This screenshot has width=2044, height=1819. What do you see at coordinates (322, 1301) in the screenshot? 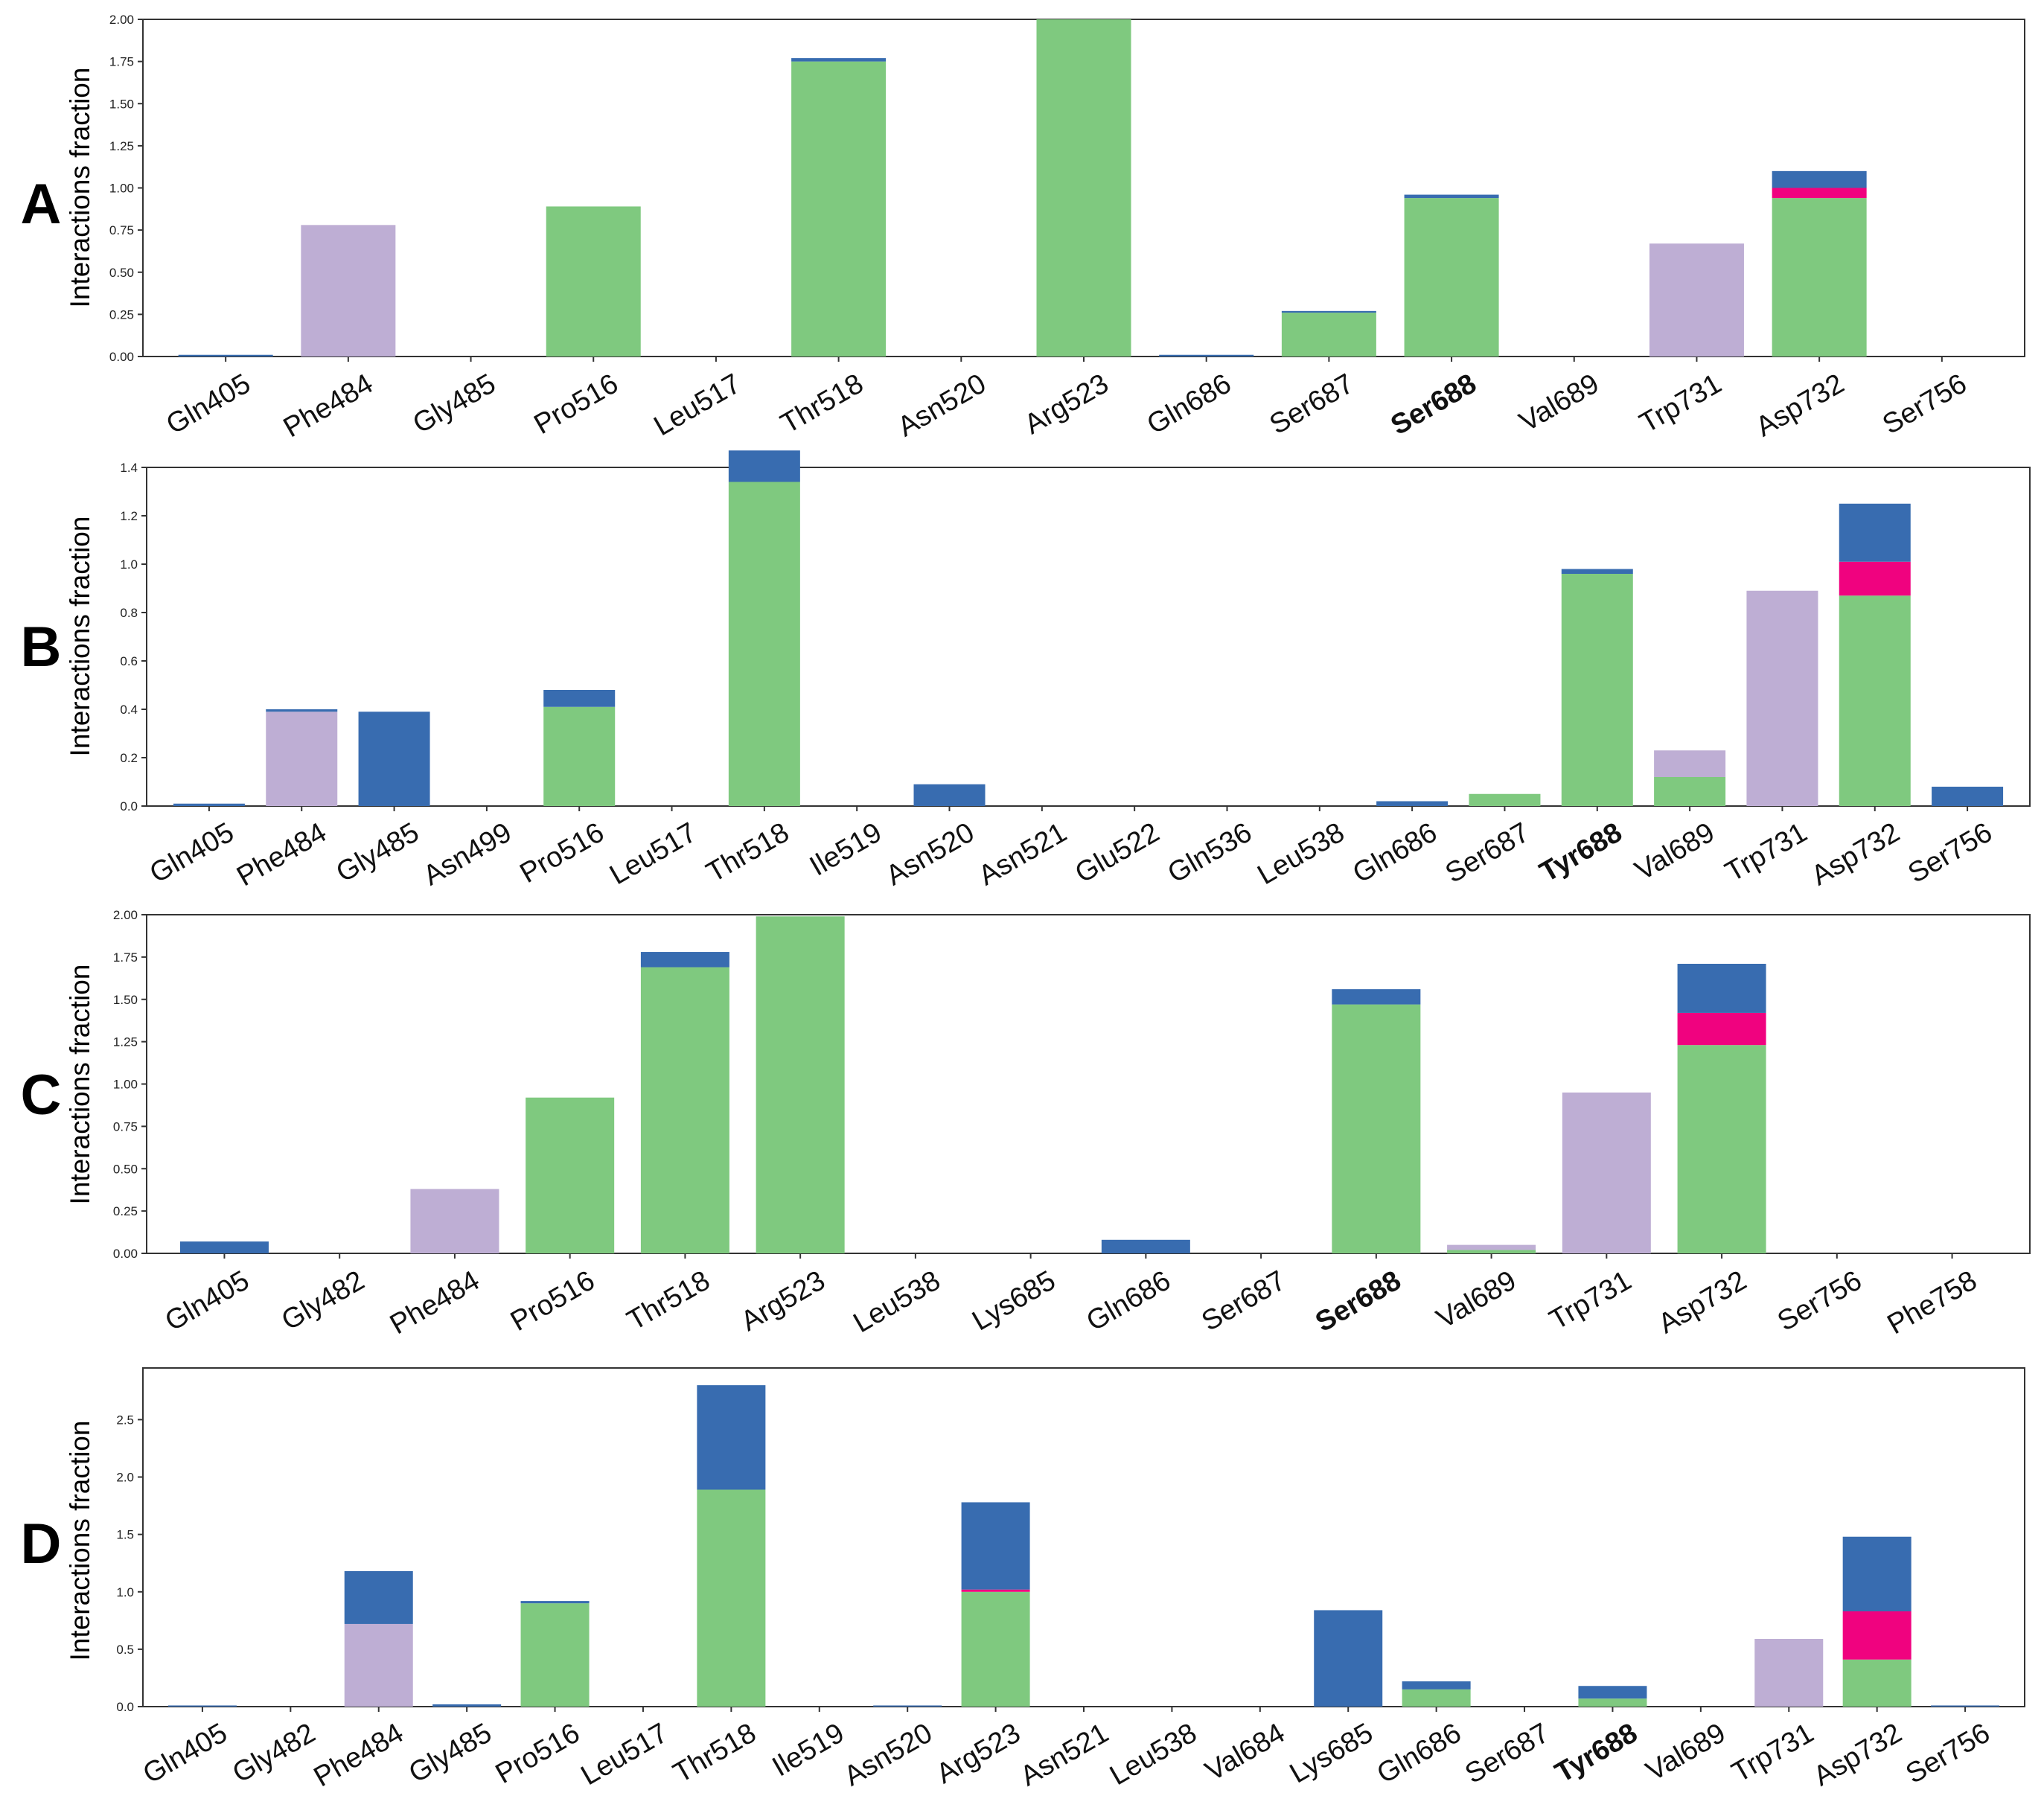
I see `x-tick-label: Gly482` at bounding box center [322, 1301].